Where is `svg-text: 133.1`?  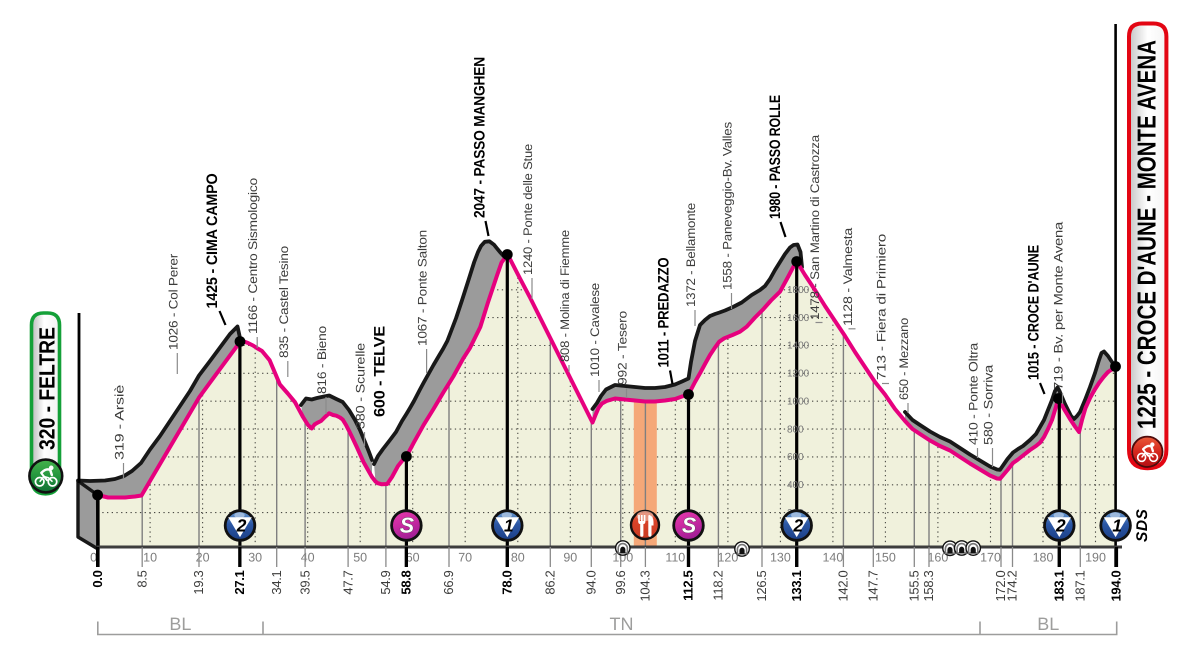 svg-text: 133.1 is located at coordinates (796, 585).